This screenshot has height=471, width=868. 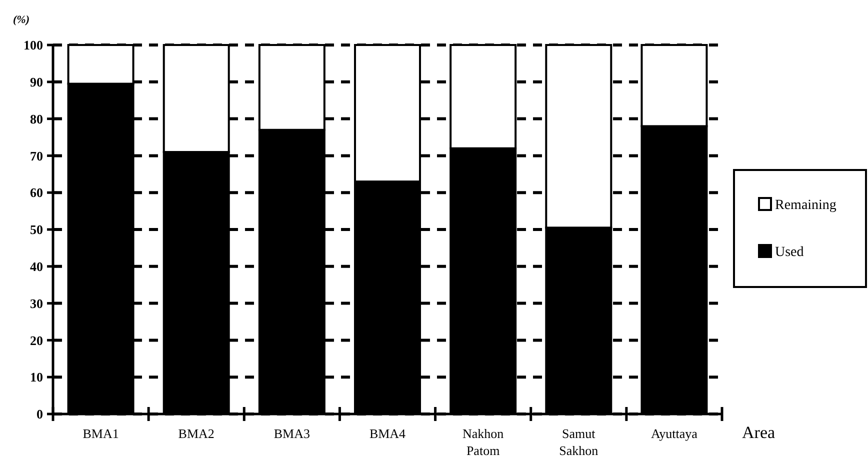 I want to click on legend-label: Used, so click(x=789, y=252).